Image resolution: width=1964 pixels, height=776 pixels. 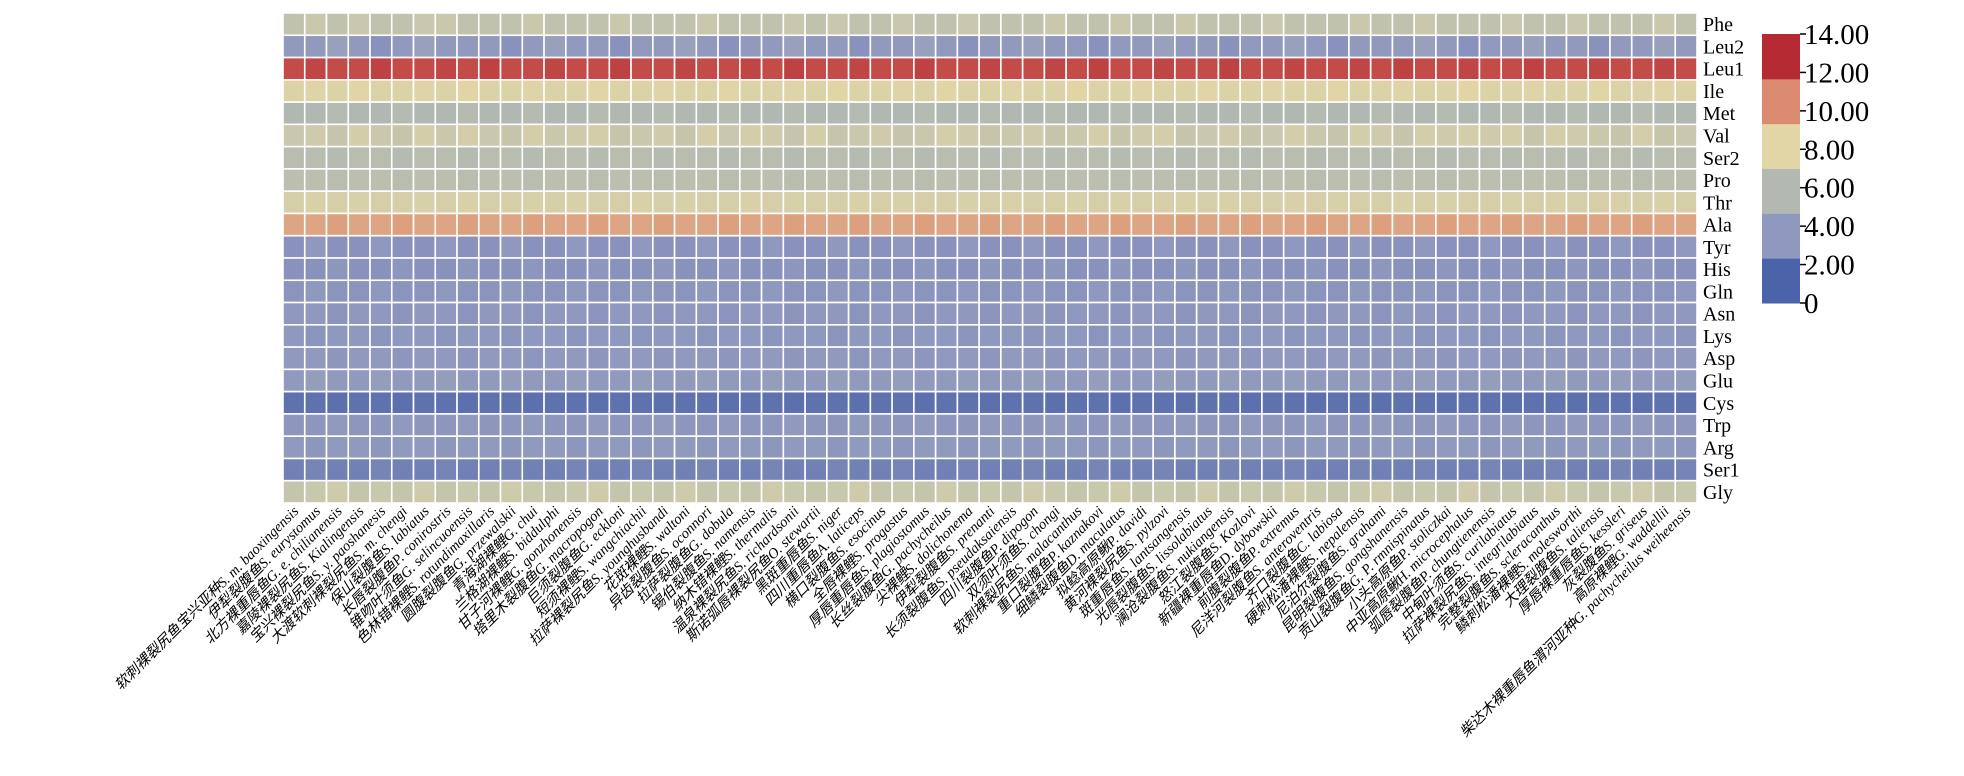 What do you see at coordinates (1718, 404) in the screenshot?
I see `row-label: Cys` at bounding box center [1718, 404].